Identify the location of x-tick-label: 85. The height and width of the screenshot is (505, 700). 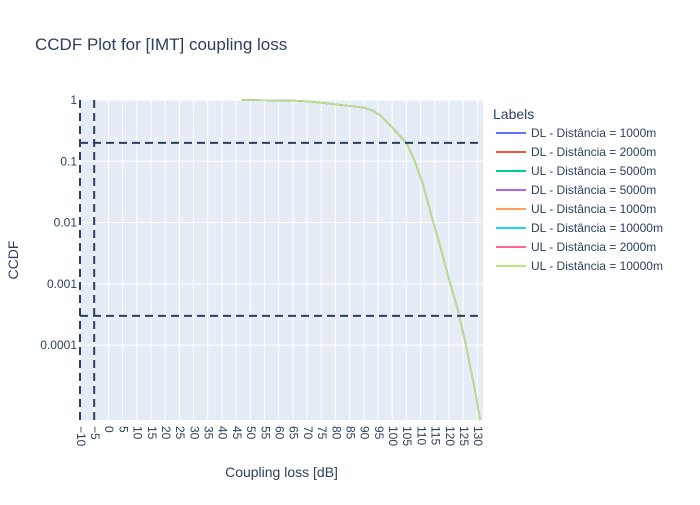
(350, 433).